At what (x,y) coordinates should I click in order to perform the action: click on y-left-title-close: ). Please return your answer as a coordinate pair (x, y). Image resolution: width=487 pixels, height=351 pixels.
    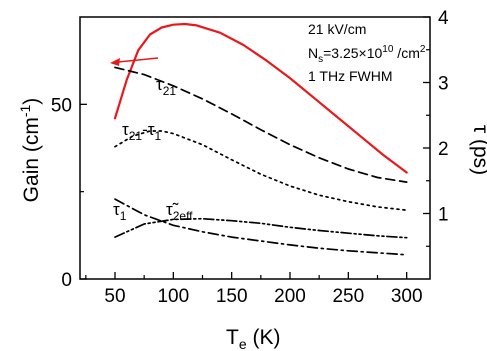
    Looking at the image, I should click on (31, 101).